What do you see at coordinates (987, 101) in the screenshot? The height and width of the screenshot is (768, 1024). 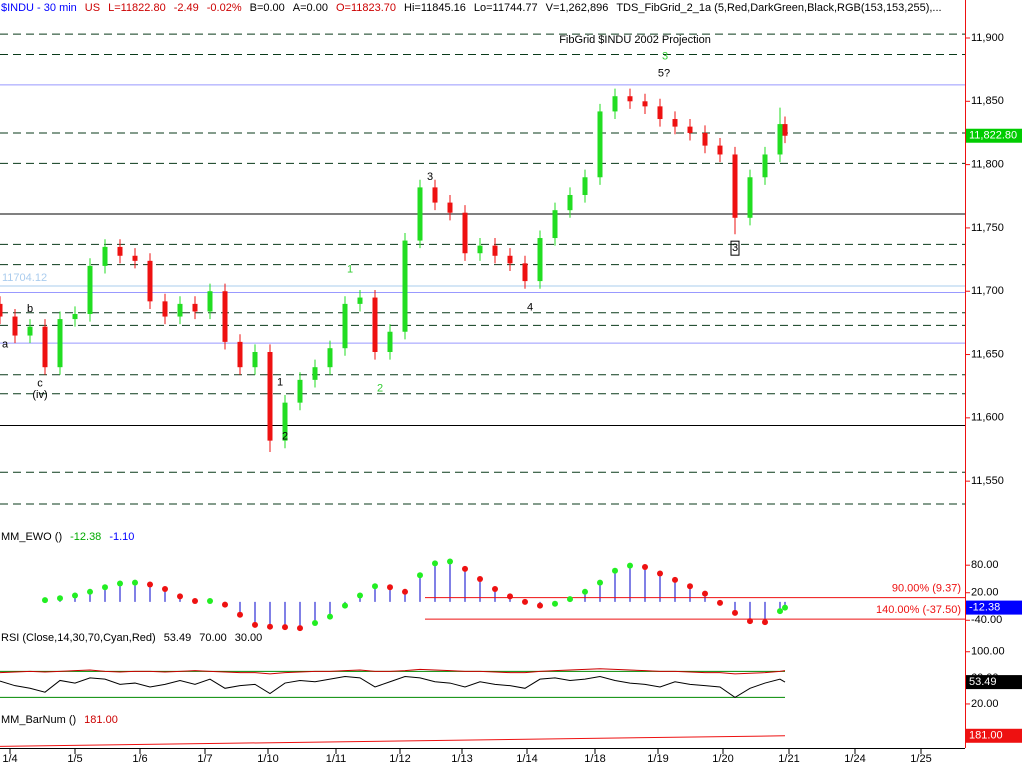 I see `y-tick-label: 11,850` at bounding box center [987, 101].